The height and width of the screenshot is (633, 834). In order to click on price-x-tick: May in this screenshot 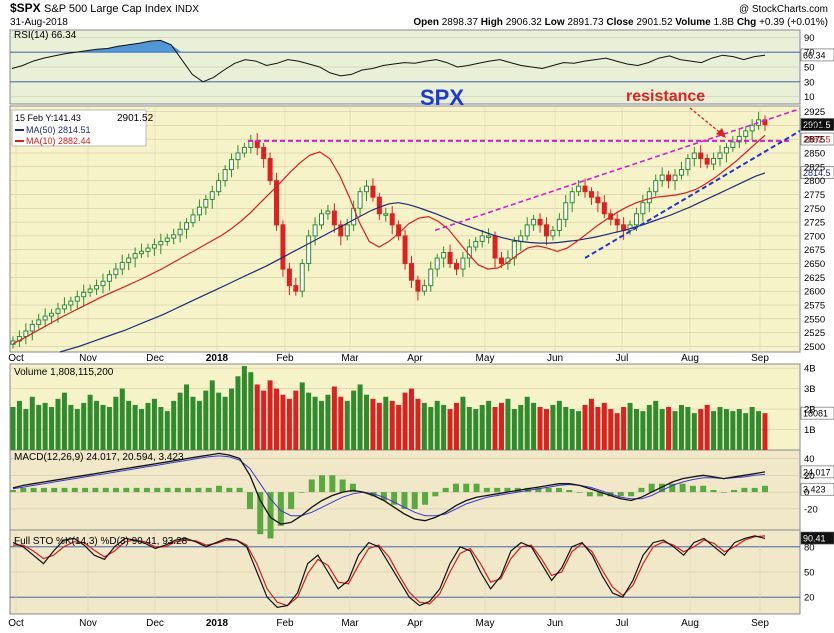, I will do `click(485, 358)`.